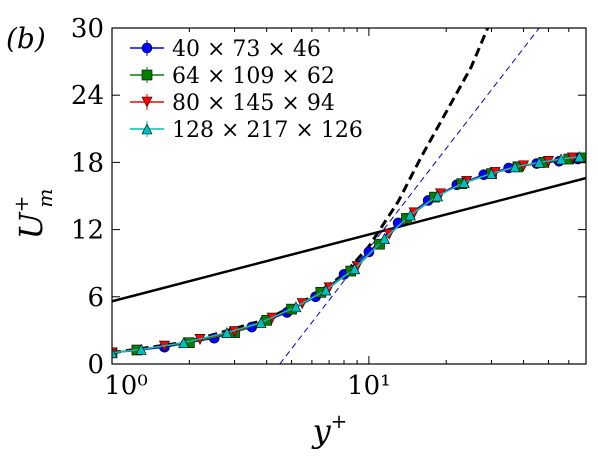 The width and height of the screenshot is (598, 457). What do you see at coordinates (33, 214) in the screenshot?
I see `y-axis-label: U+m` at bounding box center [33, 214].